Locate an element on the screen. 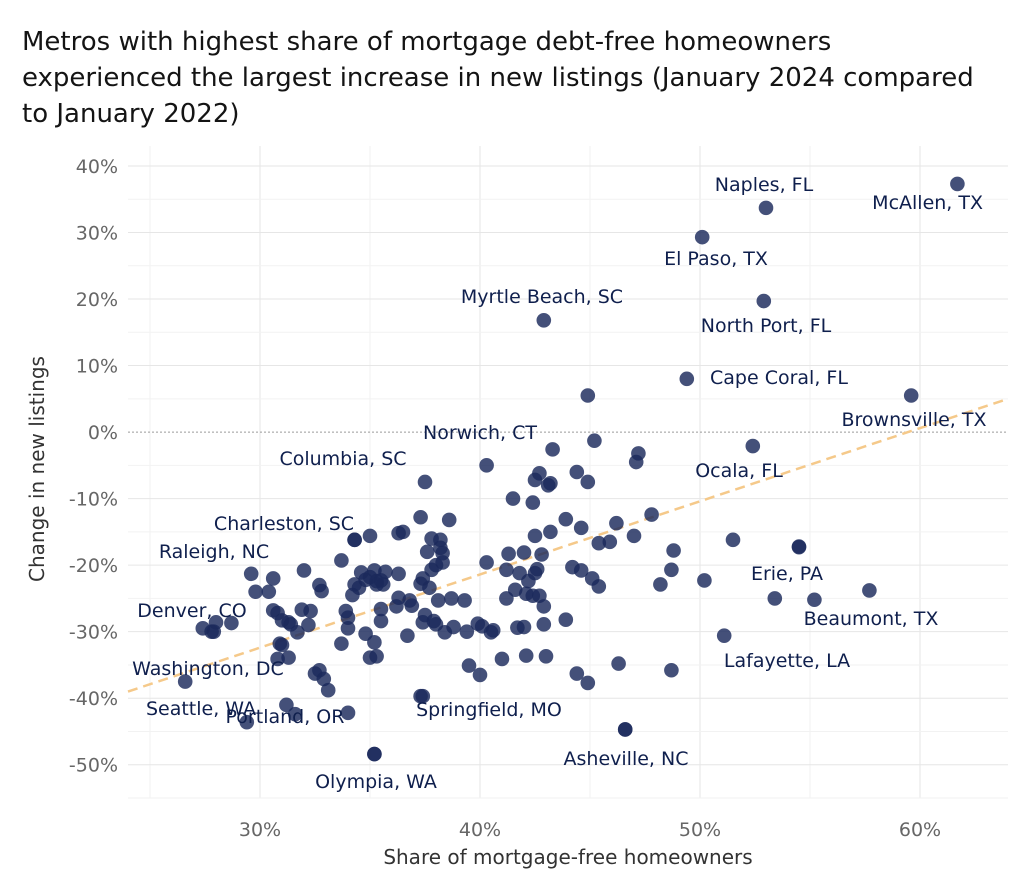 The height and width of the screenshot is (896, 1024). x-axis-title: Share of mortgage-free homeowners is located at coordinates (567, 857).